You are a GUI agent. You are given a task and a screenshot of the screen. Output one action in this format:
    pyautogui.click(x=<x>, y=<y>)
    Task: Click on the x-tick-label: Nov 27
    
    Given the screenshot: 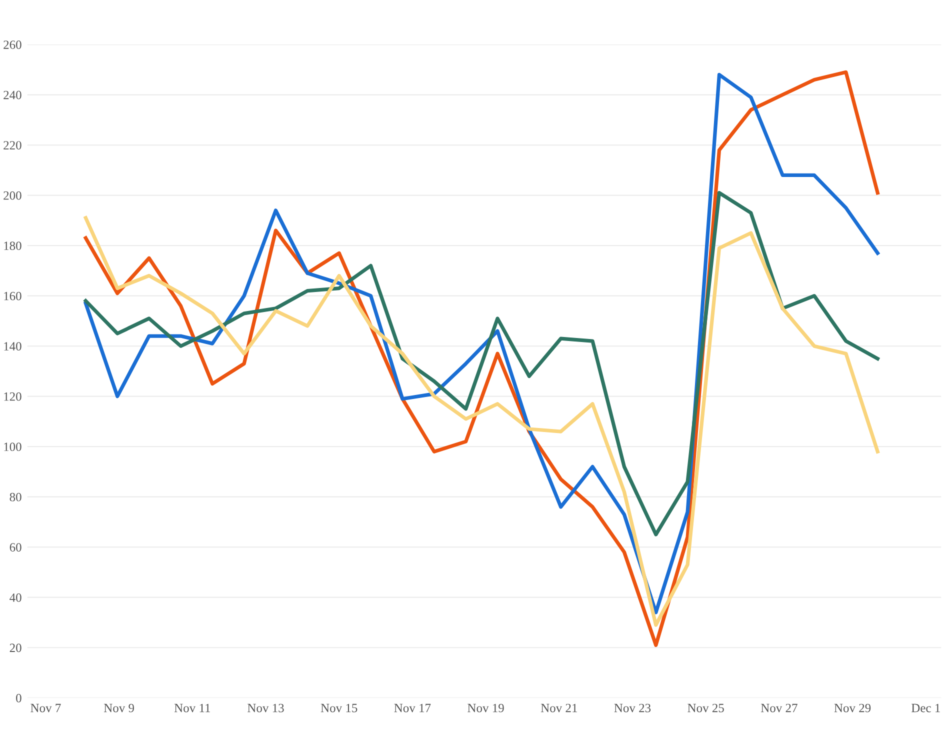 What is the action you would take?
    pyautogui.click(x=779, y=708)
    